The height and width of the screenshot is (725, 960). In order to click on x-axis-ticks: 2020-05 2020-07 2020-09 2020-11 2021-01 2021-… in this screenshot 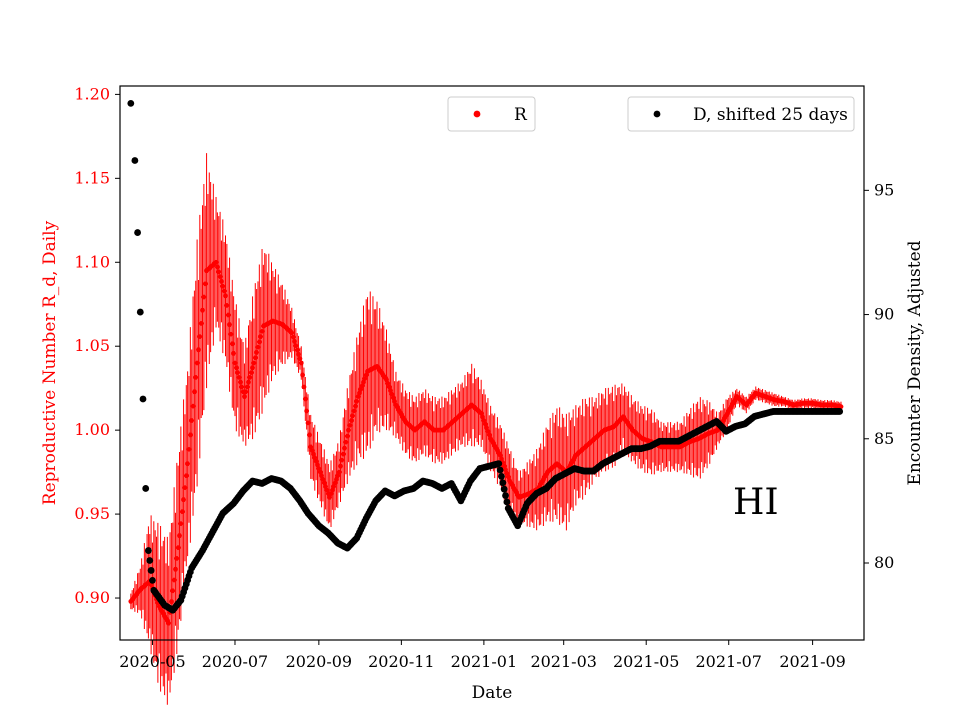, I will do `click(482, 655)`.